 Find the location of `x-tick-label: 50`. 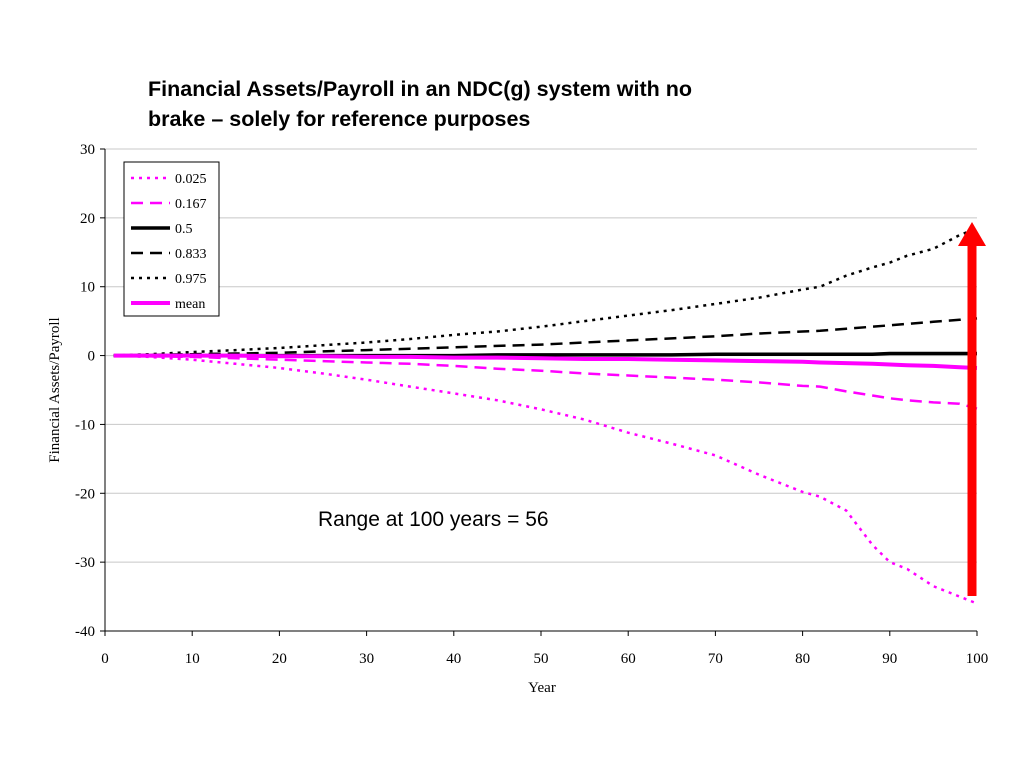

x-tick-label: 50 is located at coordinates (541, 659).